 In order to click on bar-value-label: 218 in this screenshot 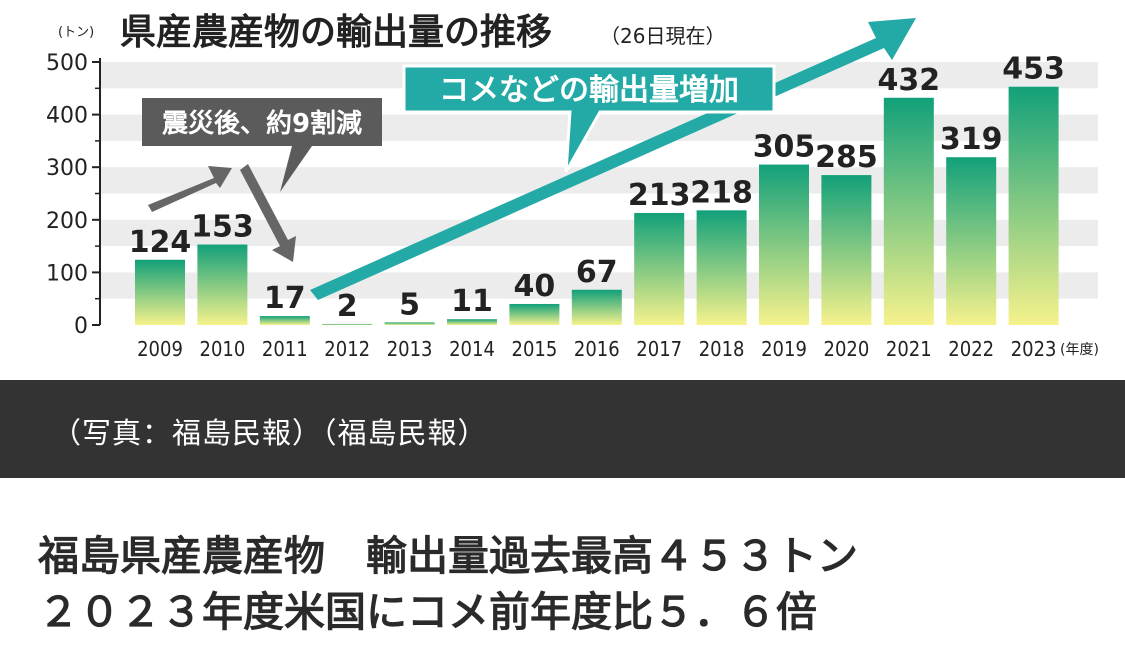, I will do `click(721, 192)`.